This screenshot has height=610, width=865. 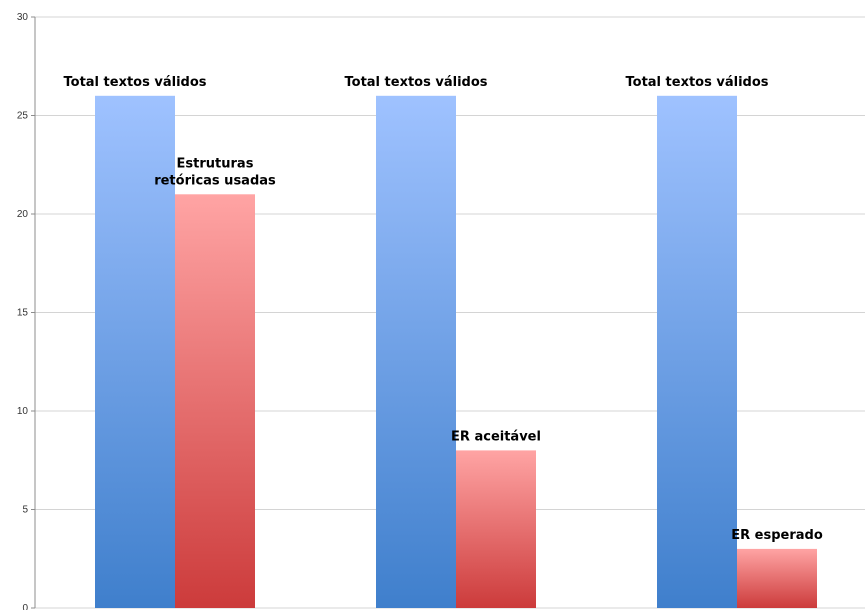 I want to click on y-tick-label: 0, so click(x=25, y=606).